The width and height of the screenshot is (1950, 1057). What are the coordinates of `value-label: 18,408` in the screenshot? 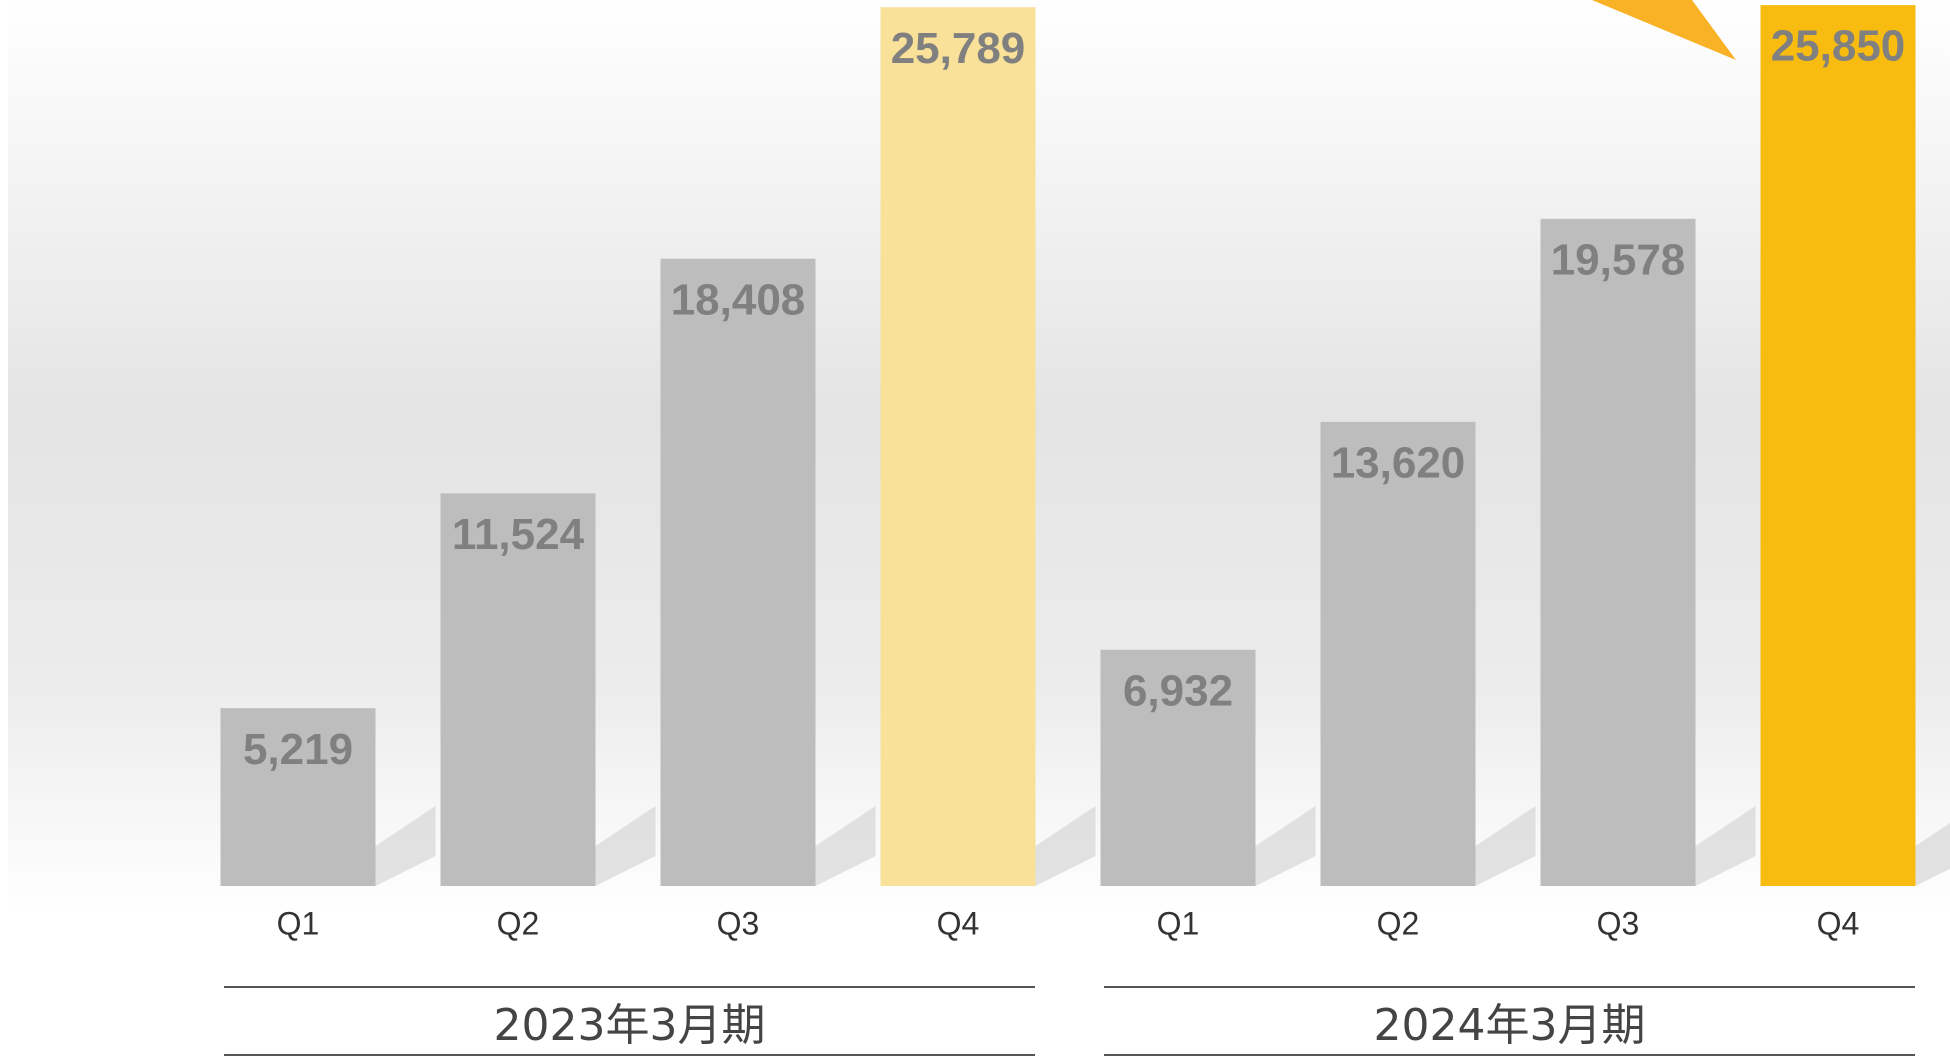 It's located at (738, 299).